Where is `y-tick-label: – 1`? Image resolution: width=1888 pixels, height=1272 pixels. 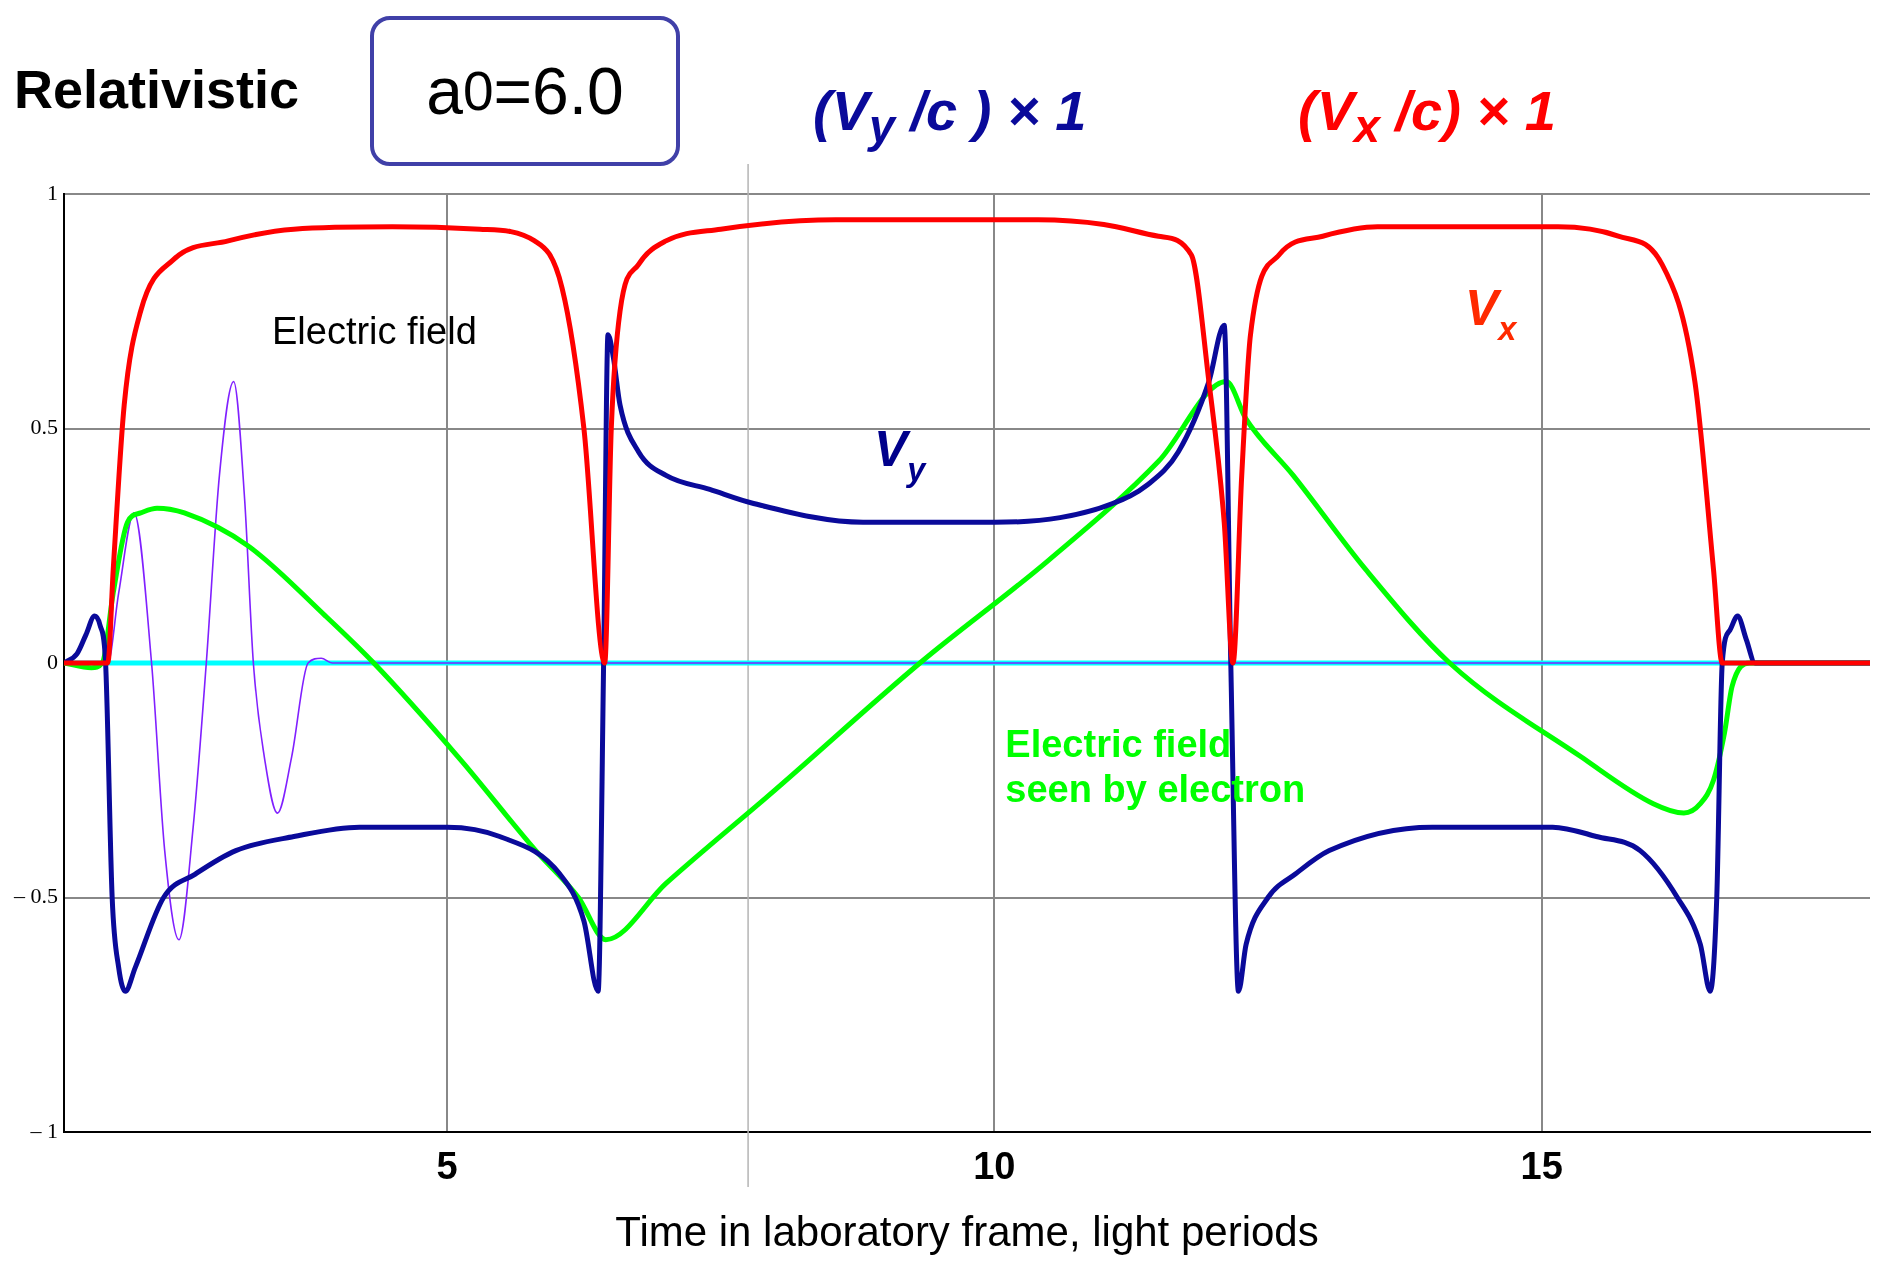
y-tick-label: – 1 is located at coordinates (43, 1130).